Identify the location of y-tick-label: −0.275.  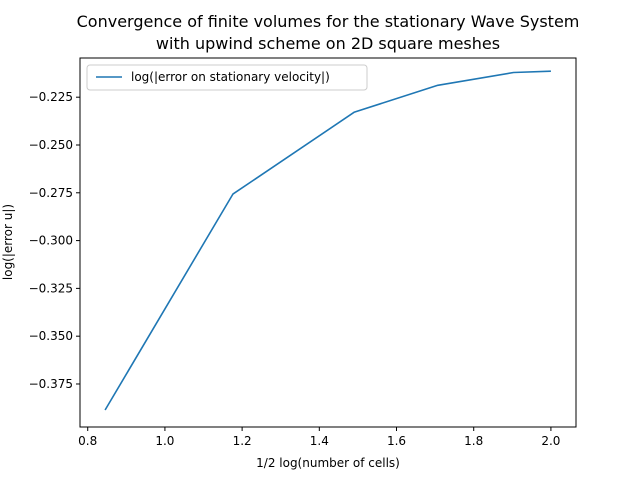
(51, 193).